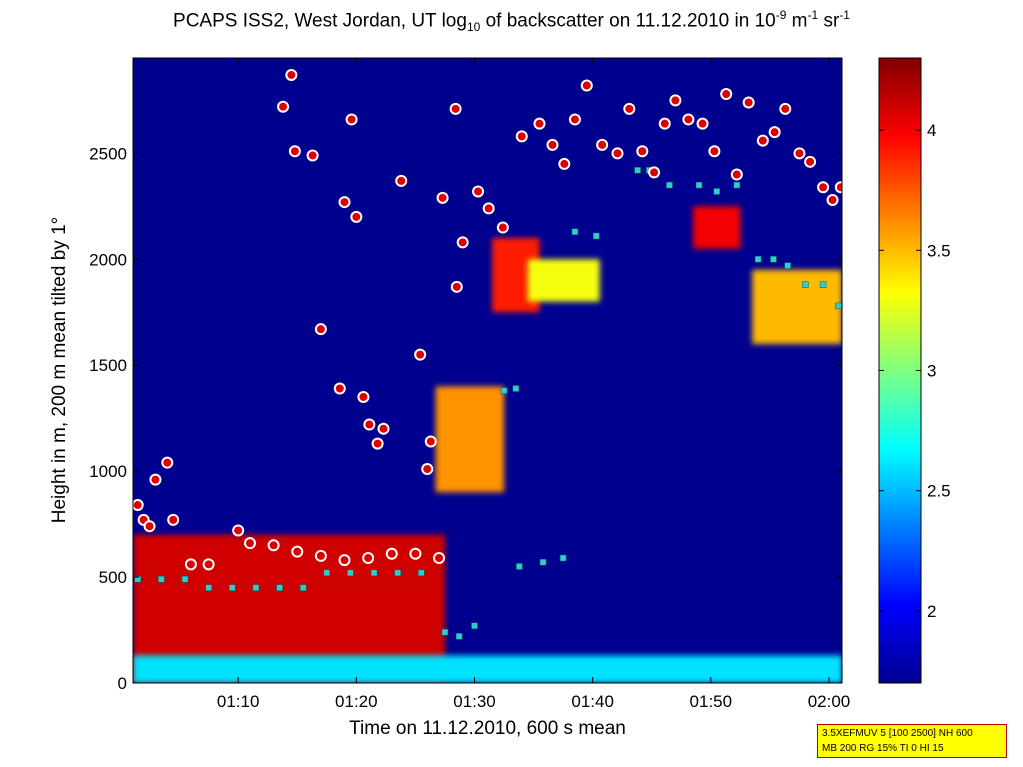 The width and height of the screenshot is (1023, 767). Describe the element at coordinates (356, 701) in the screenshot. I see `x-tick-label: 01:20` at that location.